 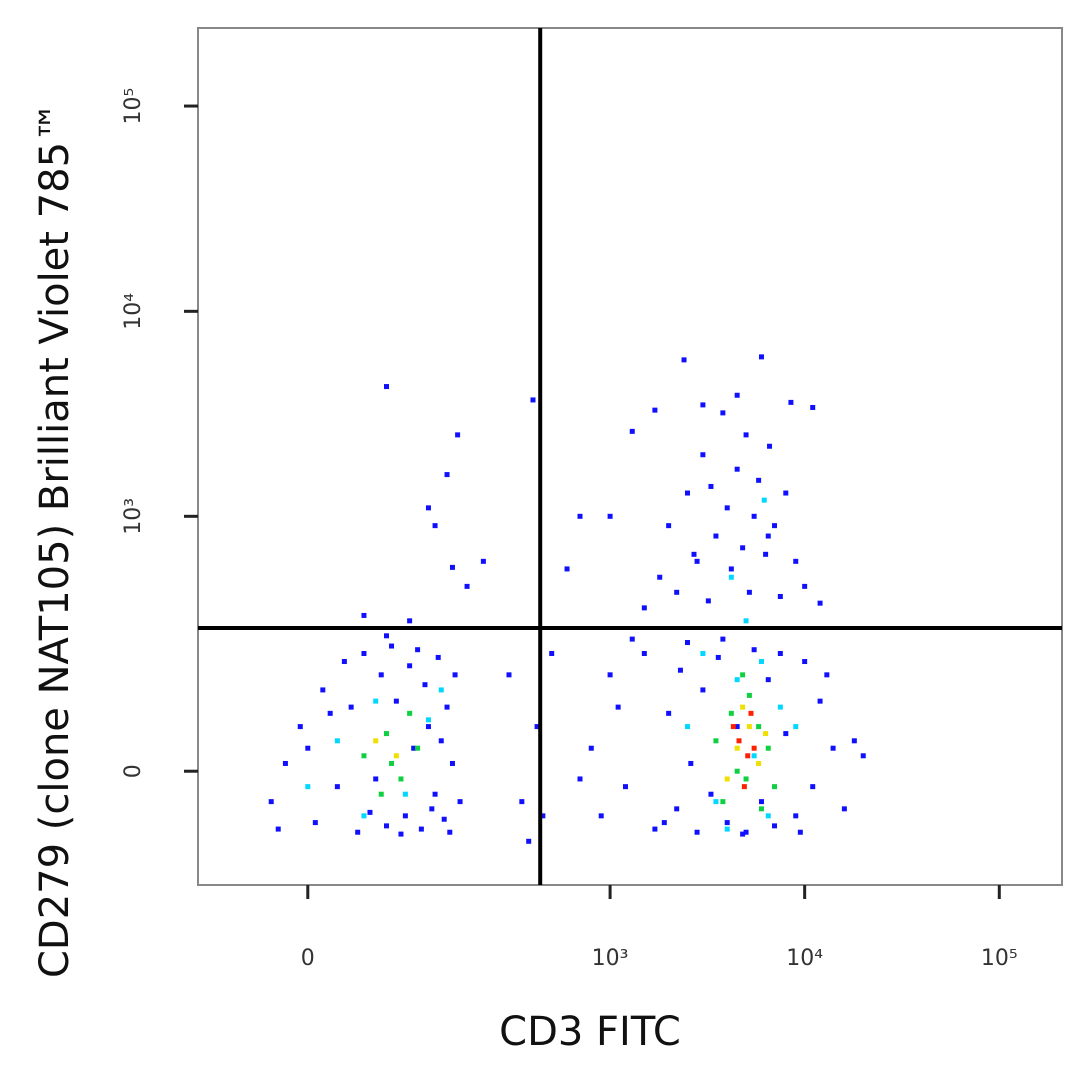 I want to click on x-tick-label: 10⁴, so click(x=804, y=958).